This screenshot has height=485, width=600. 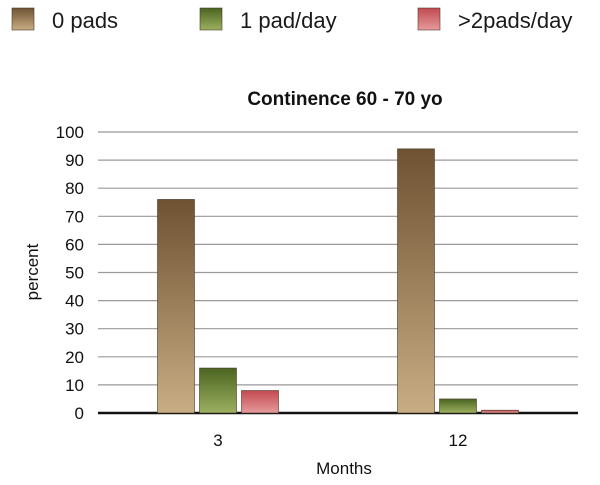 I want to click on x-tick-label: 3, so click(x=217, y=440).